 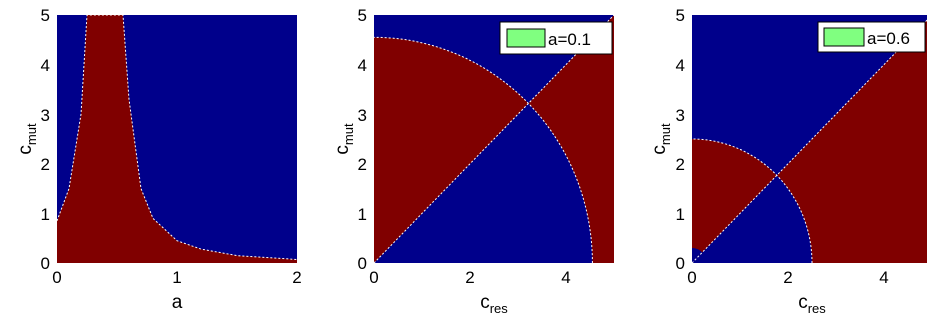 What do you see at coordinates (569, 39) in the screenshot?
I see `legend-label: a=0.1` at bounding box center [569, 39].